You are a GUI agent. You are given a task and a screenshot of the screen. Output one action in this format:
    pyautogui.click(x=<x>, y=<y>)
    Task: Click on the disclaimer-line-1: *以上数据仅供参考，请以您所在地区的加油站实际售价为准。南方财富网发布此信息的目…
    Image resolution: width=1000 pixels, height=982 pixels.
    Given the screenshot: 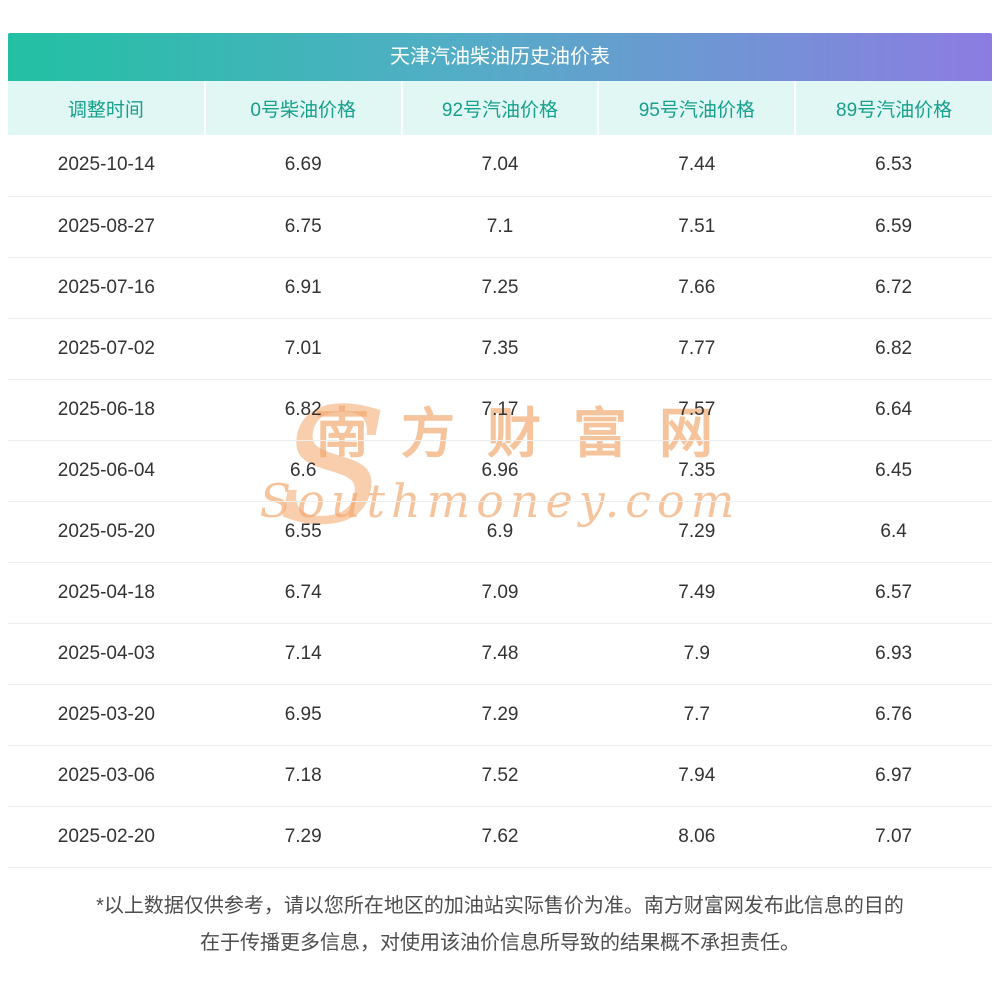 What is the action you would take?
    pyautogui.click(x=500, y=905)
    